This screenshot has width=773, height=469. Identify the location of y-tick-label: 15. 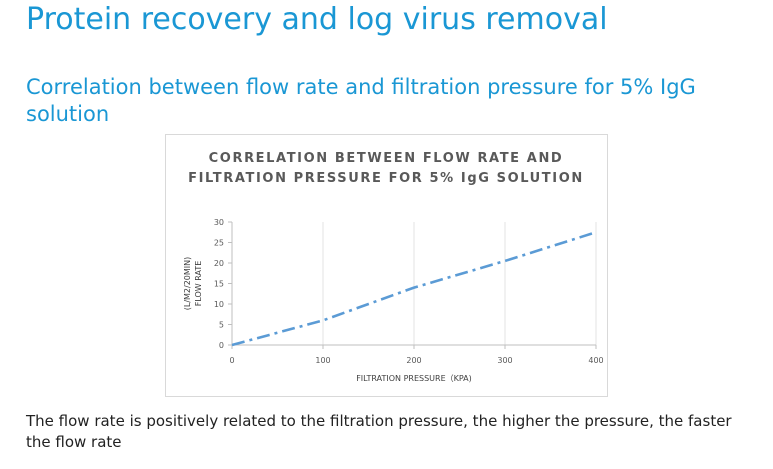
(219, 284).